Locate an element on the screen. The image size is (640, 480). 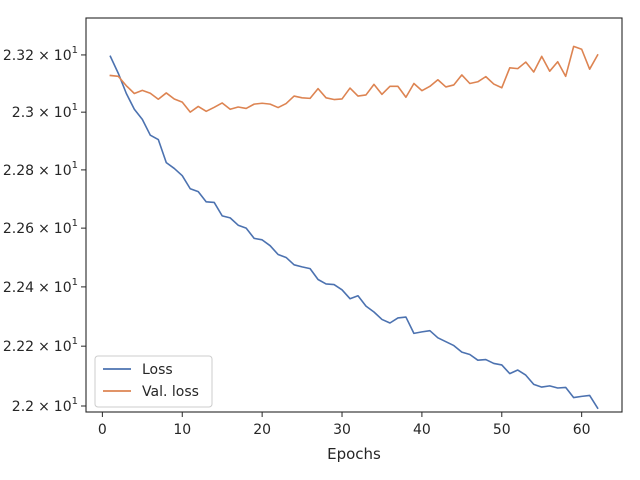
y-tick-mantissa: 2.32 is located at coordinates (18, 56).